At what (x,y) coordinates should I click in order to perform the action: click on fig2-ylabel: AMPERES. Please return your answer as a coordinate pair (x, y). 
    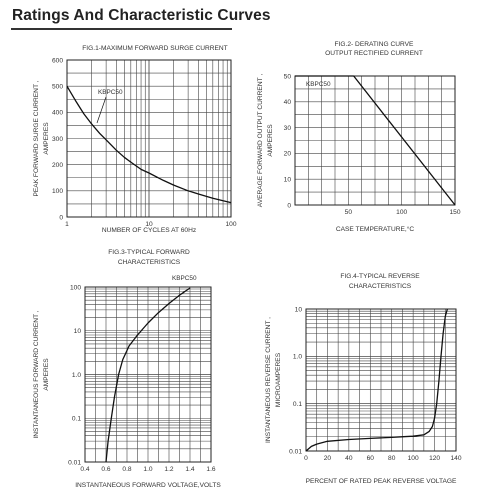
    Looking at the image, I should click on (270, 140).